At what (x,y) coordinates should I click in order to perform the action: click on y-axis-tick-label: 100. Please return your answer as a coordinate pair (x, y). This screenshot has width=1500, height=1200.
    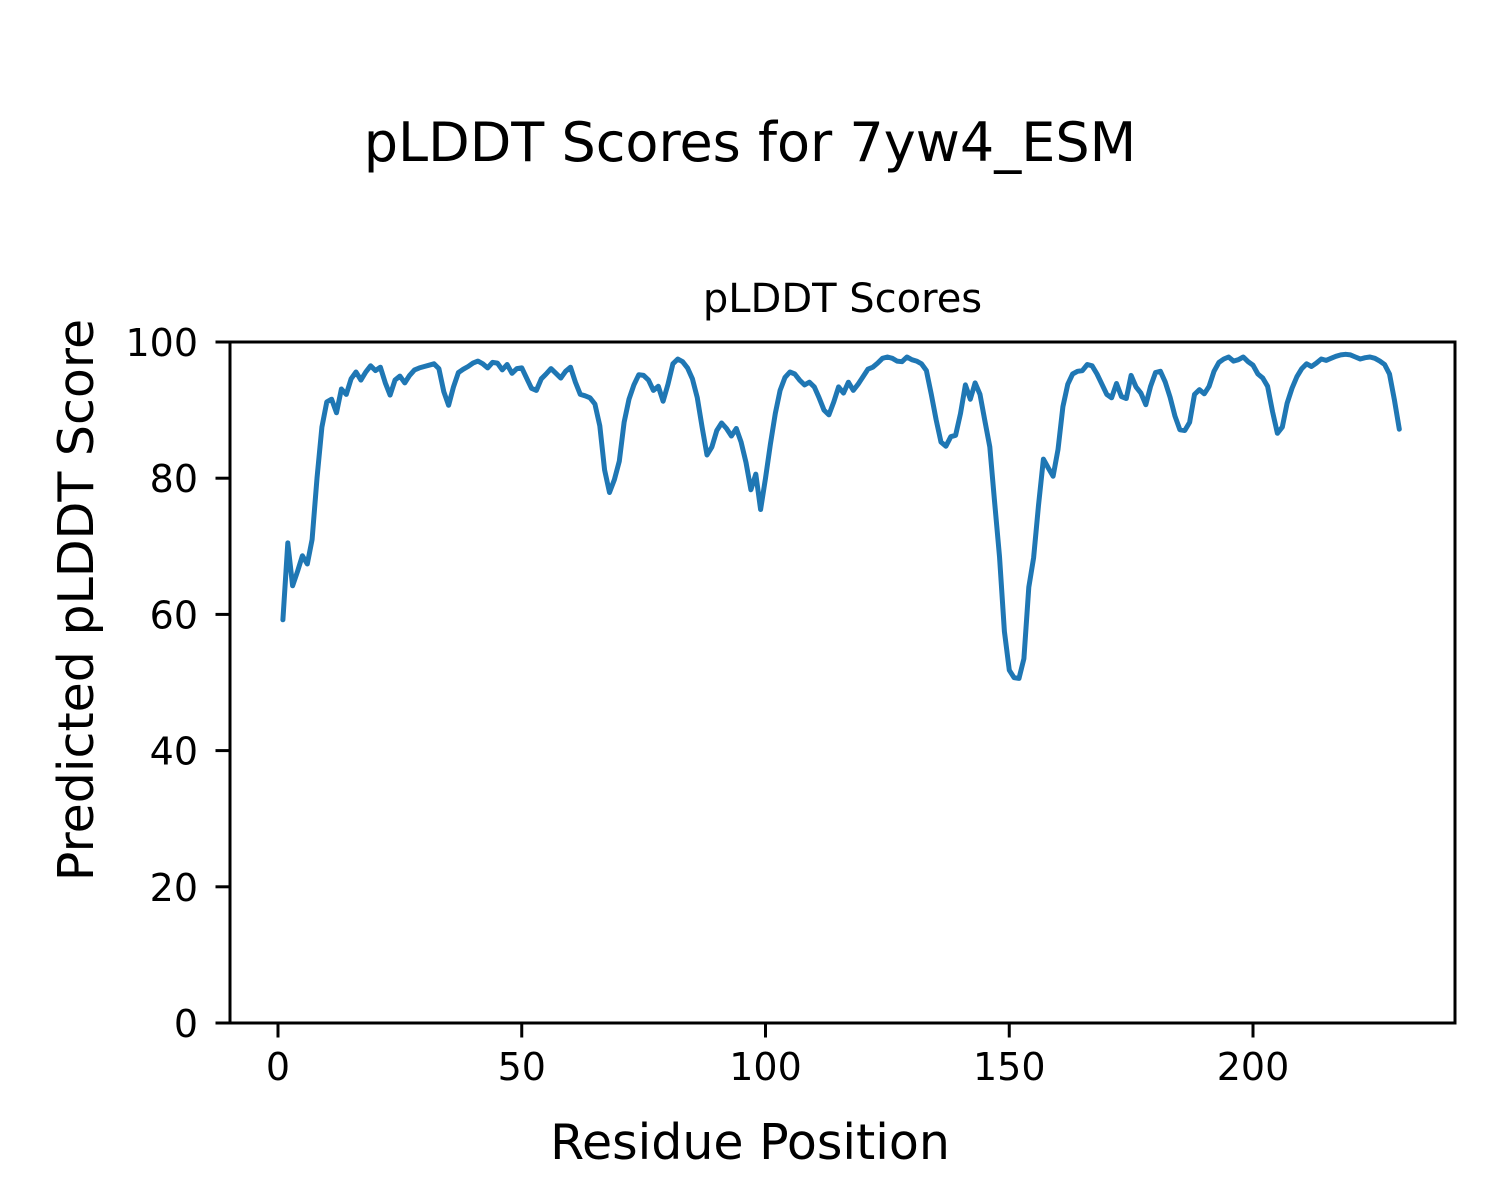
    Looking at the image, I should click on (161, 343).